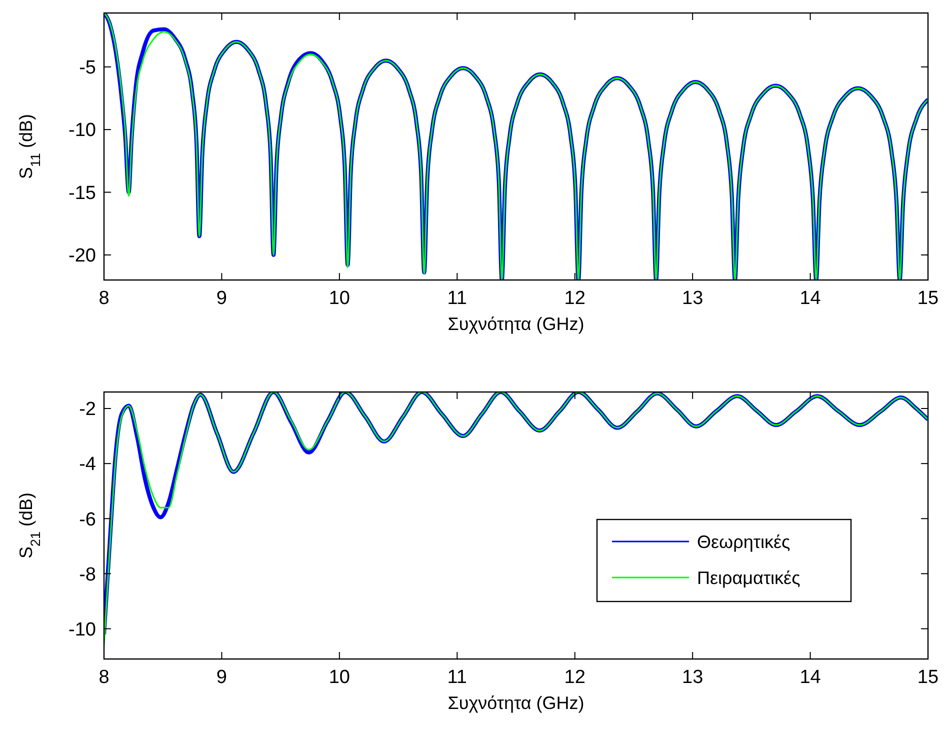  I want to click on y-tick-label: -15, so click(82, 193).